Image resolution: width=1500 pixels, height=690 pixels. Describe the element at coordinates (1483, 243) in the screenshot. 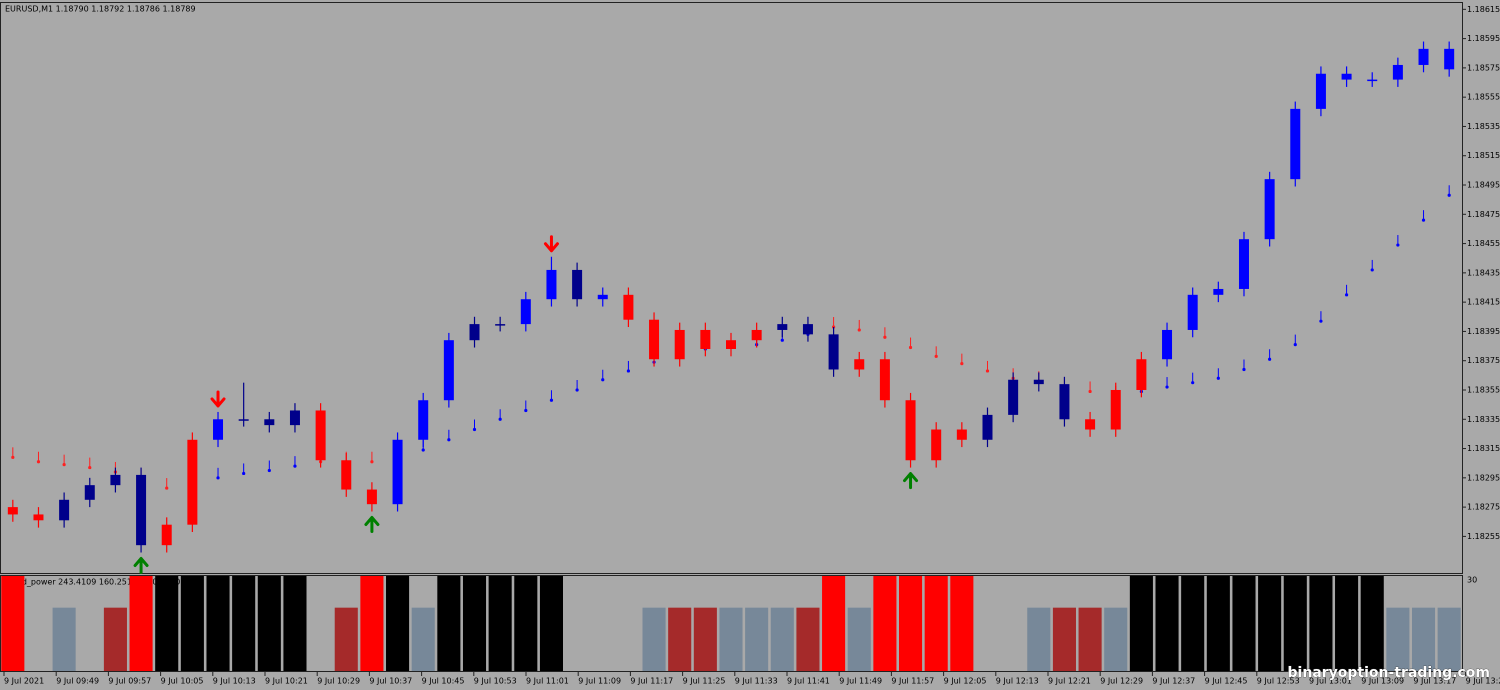

I see `y-tick-label: 1.18455` at that location.